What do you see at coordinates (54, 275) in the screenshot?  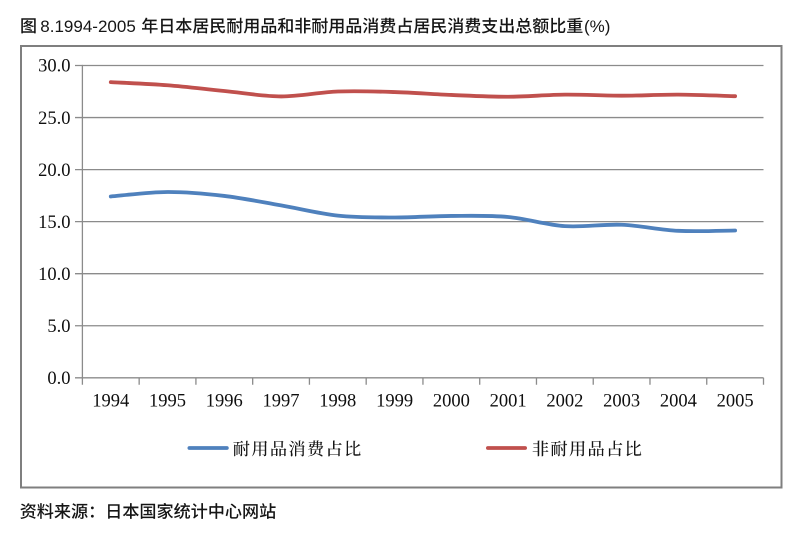 I see `svg-text: 10.0` at bounding box center [54, 275].